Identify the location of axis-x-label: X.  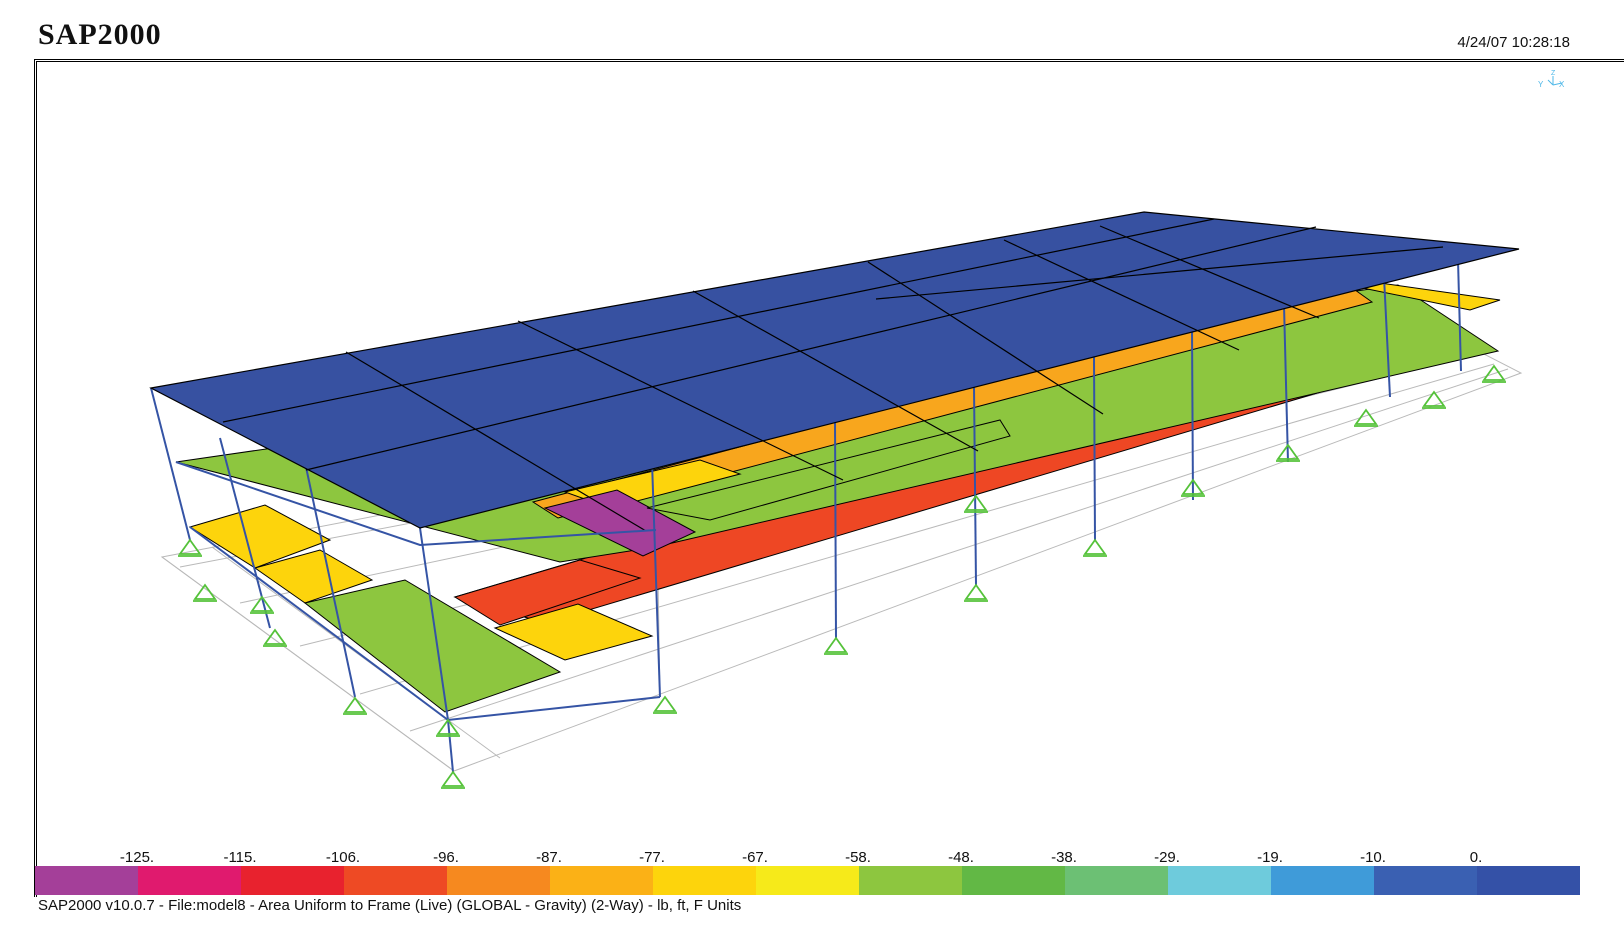
(1562, 84).